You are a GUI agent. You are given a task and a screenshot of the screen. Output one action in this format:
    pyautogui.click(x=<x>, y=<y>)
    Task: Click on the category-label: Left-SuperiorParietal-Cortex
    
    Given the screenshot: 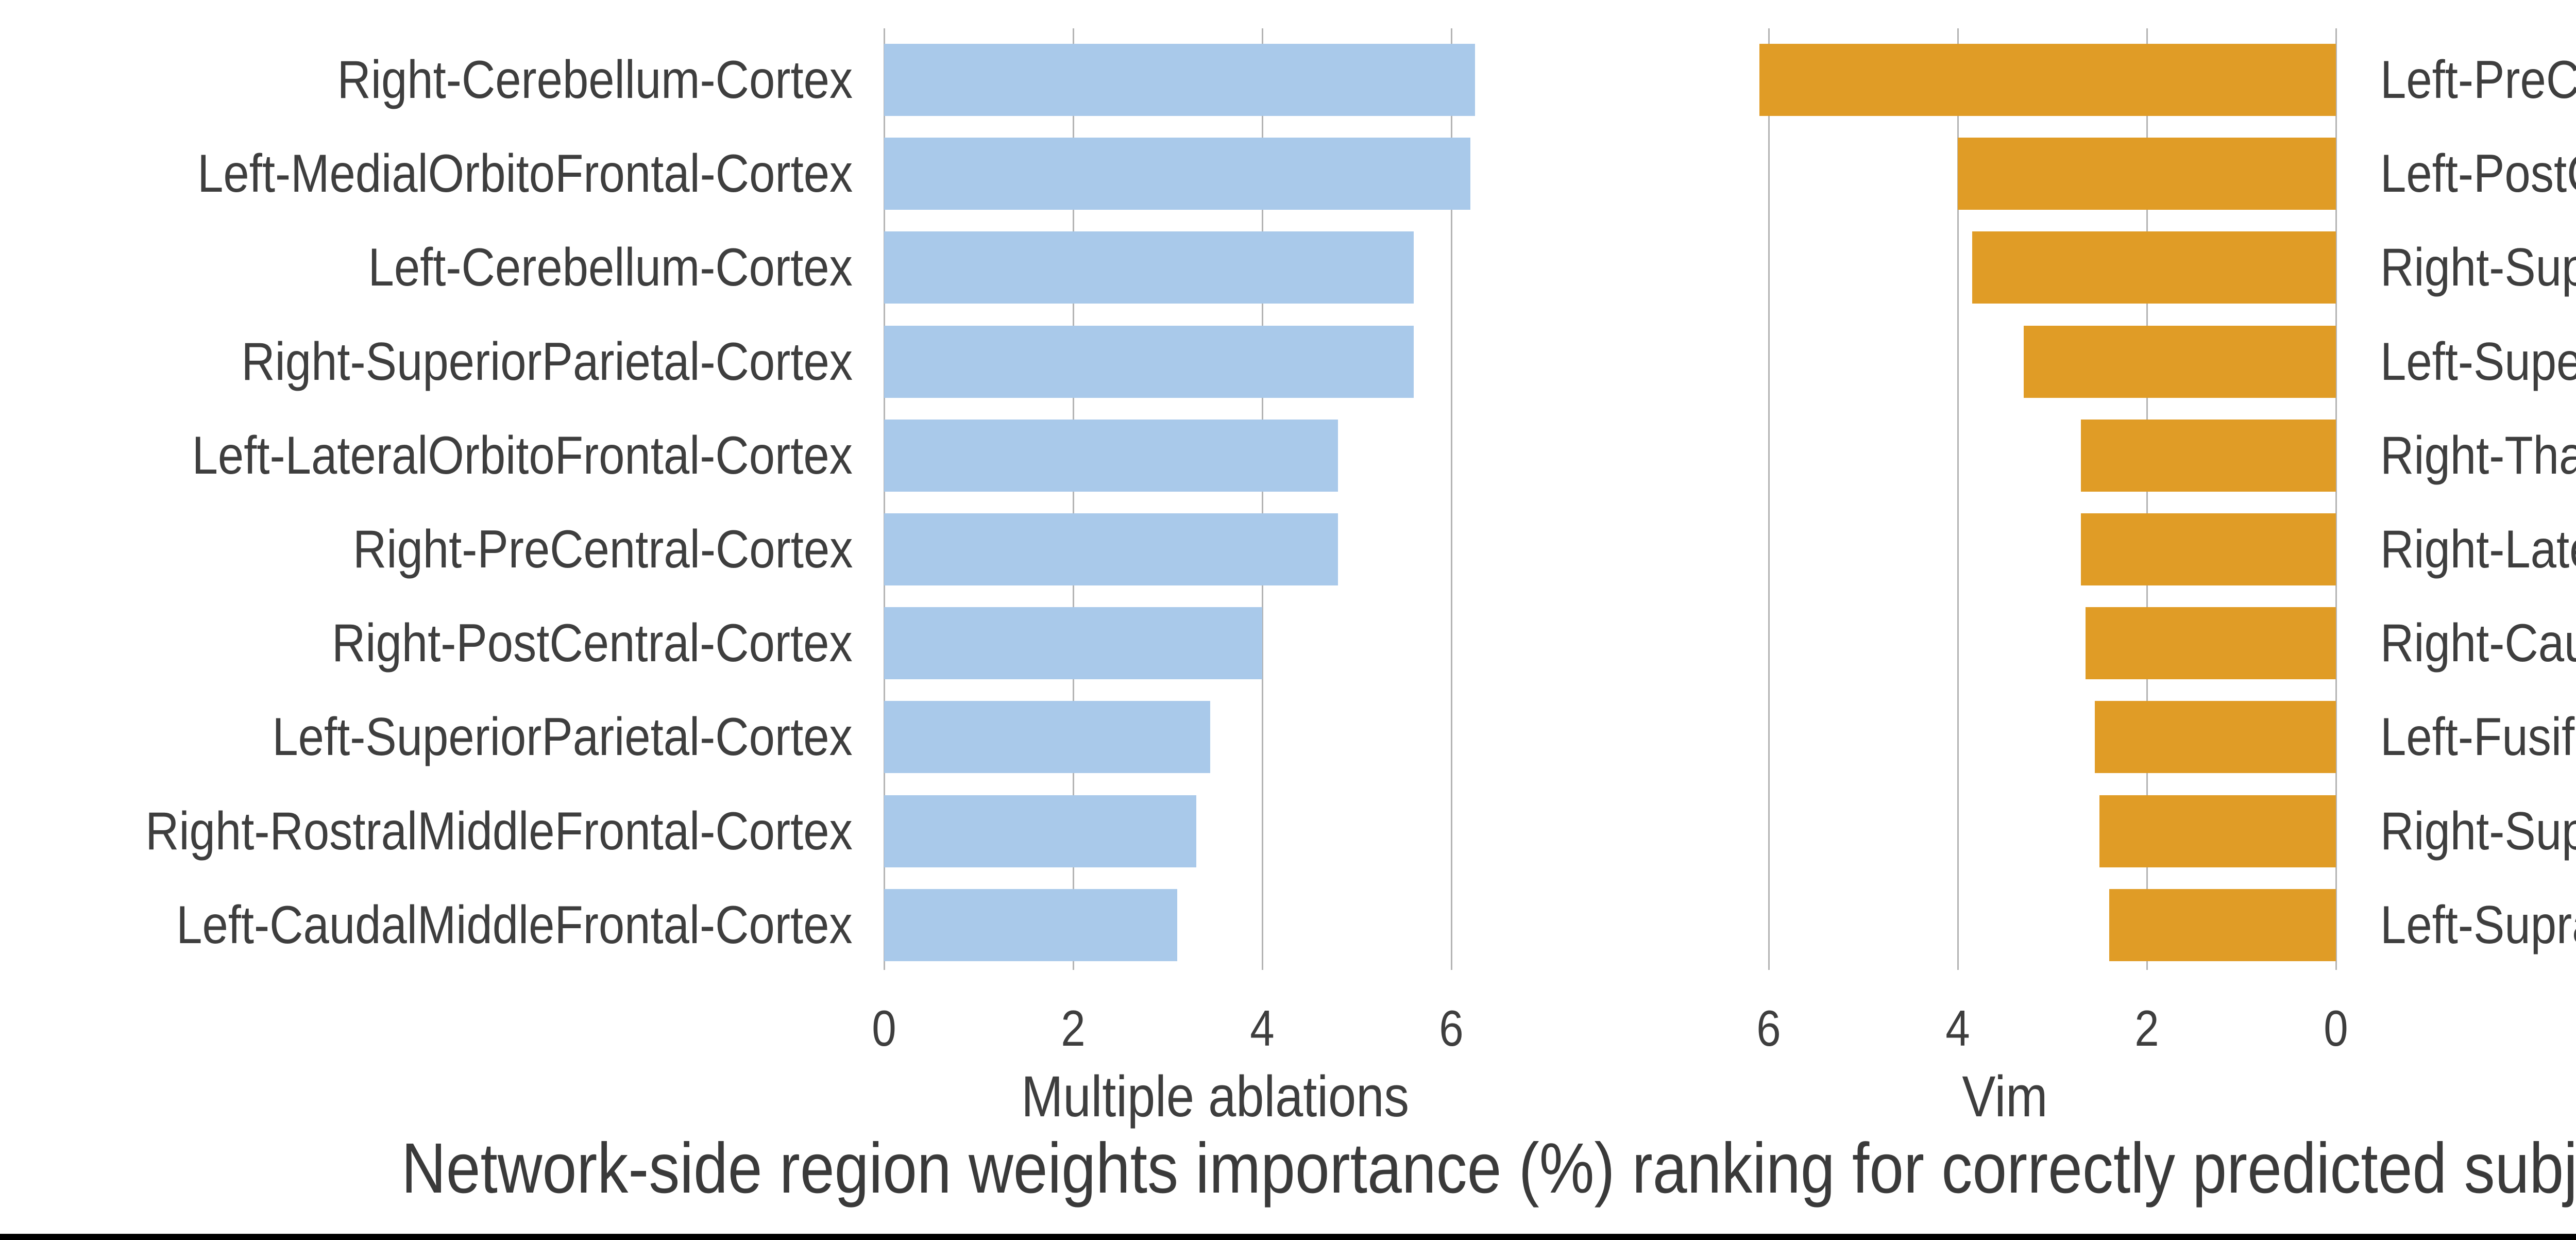 What is the action you would take?
    pyautogui.click(x=426, y=737)
    